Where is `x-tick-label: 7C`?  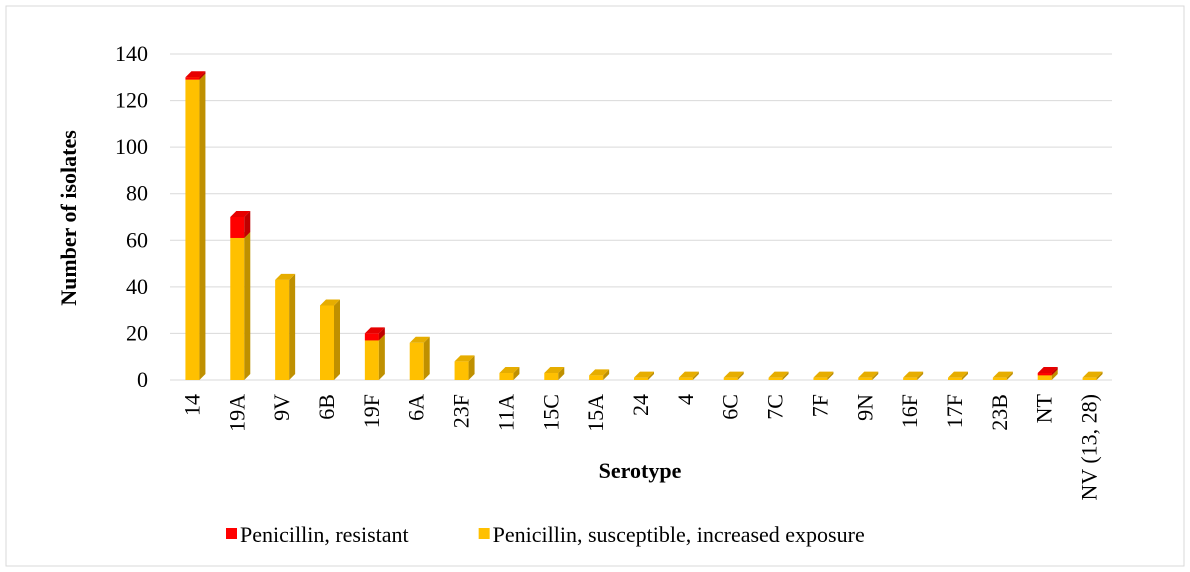 x-tick-label: 7C is located at coordinates (775, 407).